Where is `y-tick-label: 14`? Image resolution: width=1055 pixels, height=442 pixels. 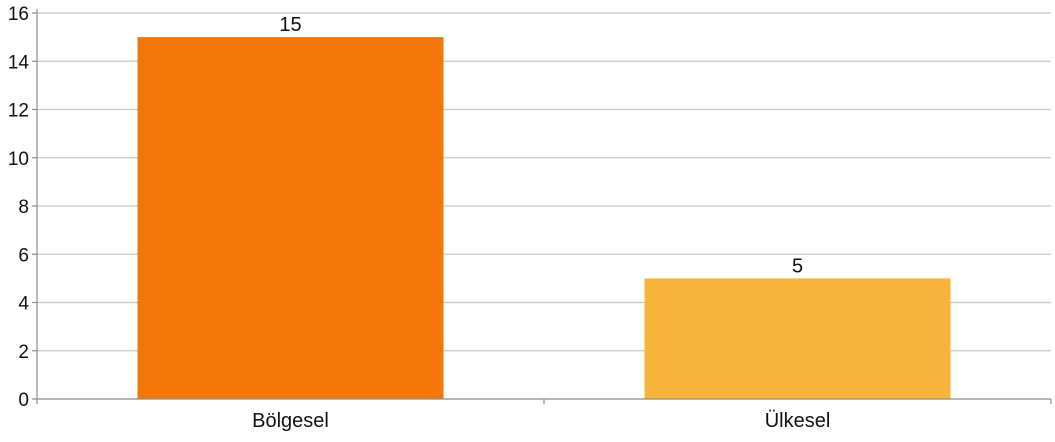 y-tick-label: 14 is located at coordinates (19, 62).